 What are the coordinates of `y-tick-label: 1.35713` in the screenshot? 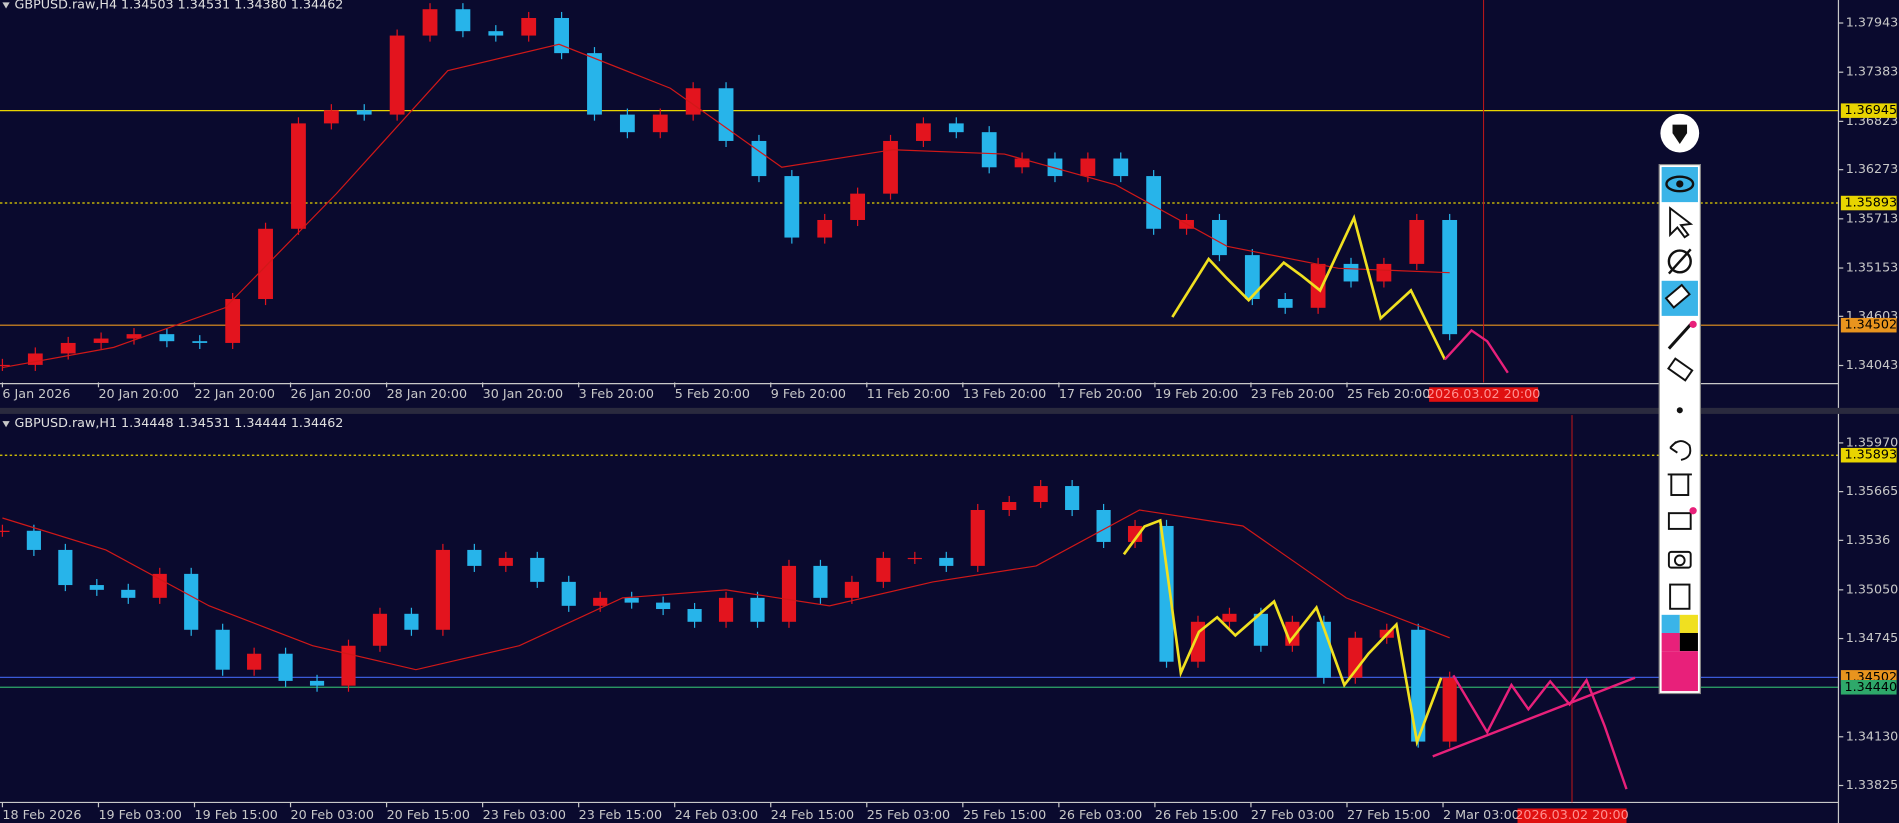 It's located at (1872, 217).